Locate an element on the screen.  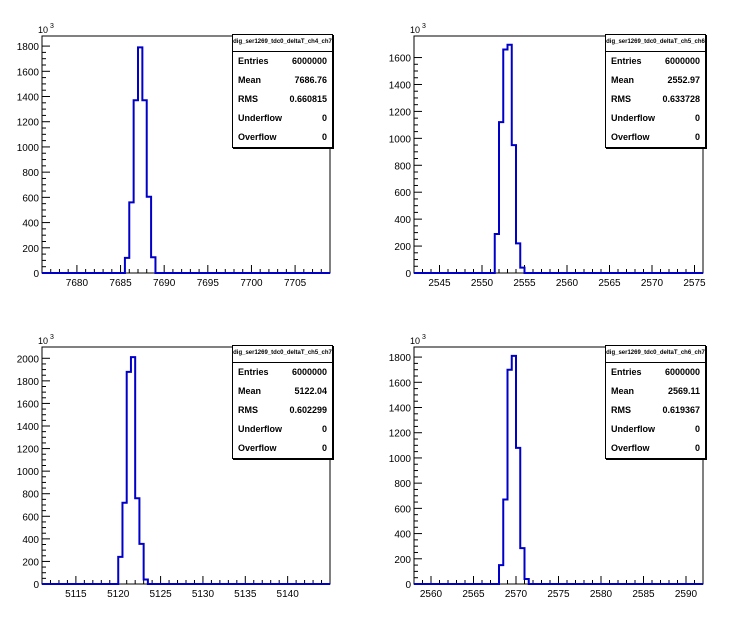
stats-row: RMS 0.602299 is located at coordinates (282, 410).